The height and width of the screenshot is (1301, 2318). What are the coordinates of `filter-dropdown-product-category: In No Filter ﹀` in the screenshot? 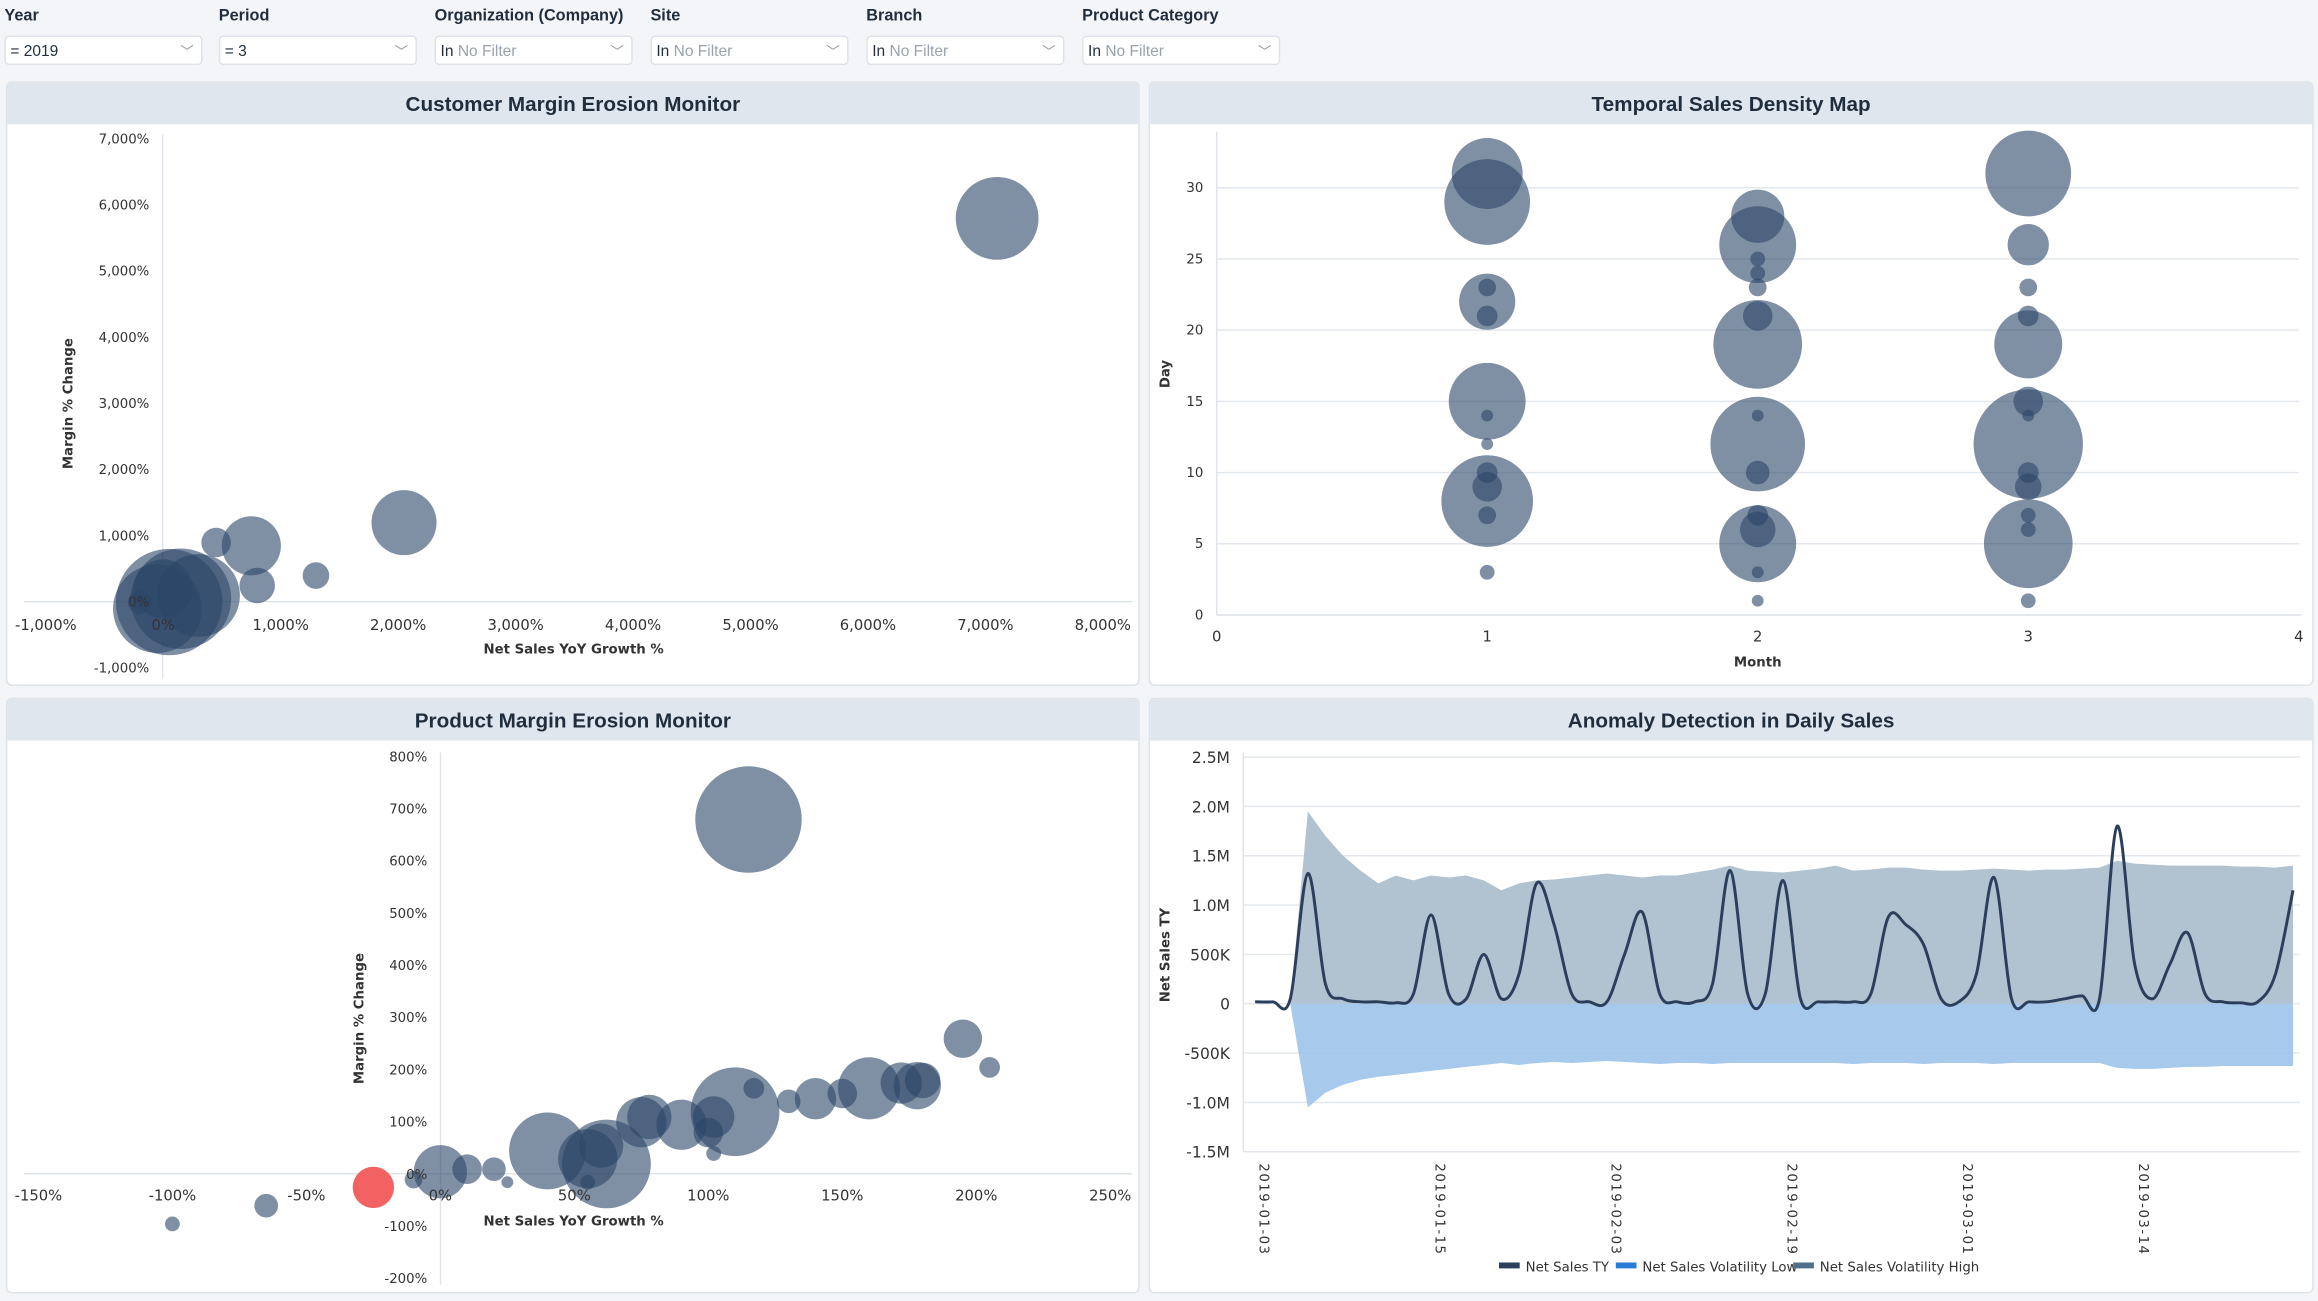 It's located at (1181, 50).